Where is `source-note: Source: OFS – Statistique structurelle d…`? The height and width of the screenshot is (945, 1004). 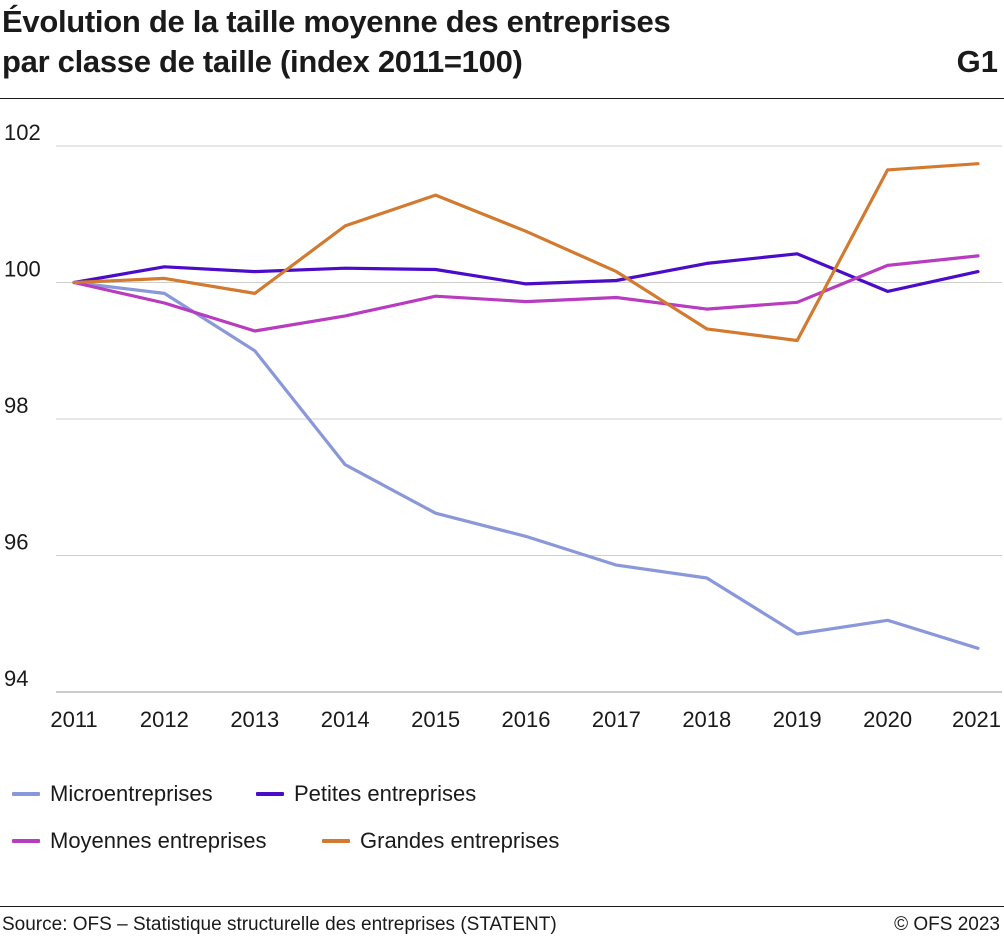 source-note: Source: OFS – Statistique structurelle d… is located at coordinates (279, 924).